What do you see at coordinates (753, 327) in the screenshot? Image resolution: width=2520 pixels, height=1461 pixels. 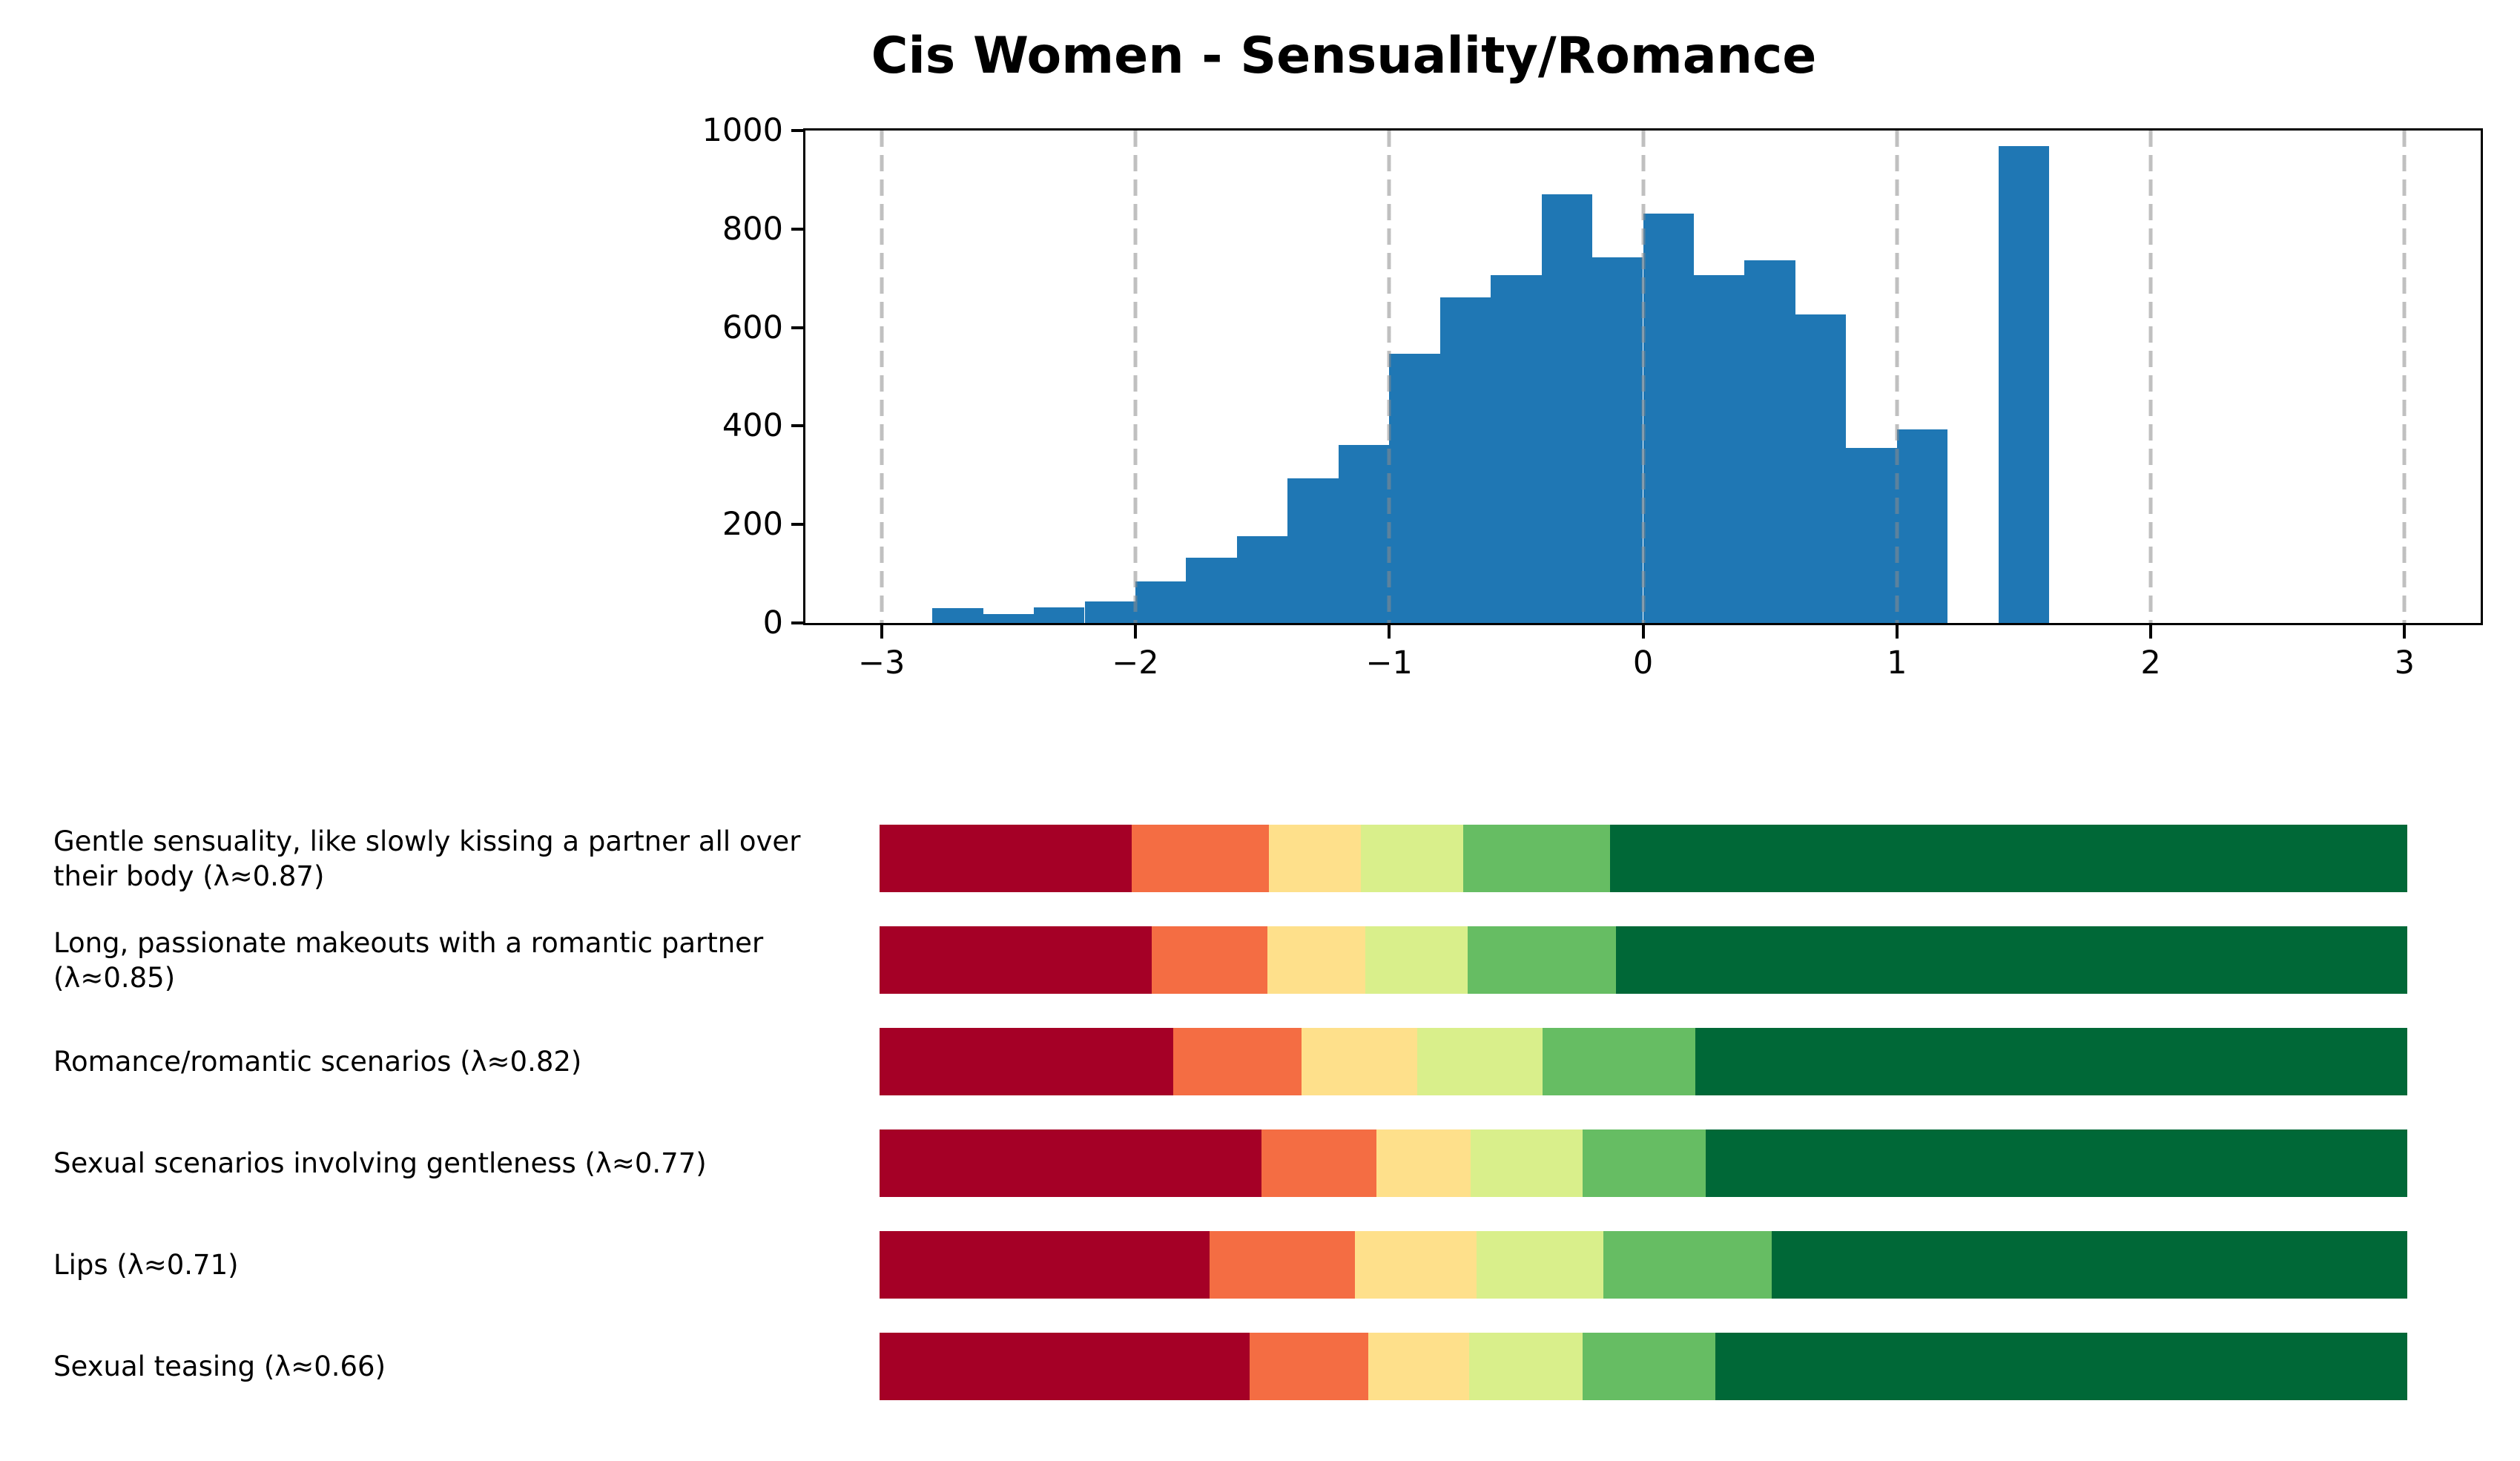 I see `y-tick-label: 600` at bounding box center [753, 327].